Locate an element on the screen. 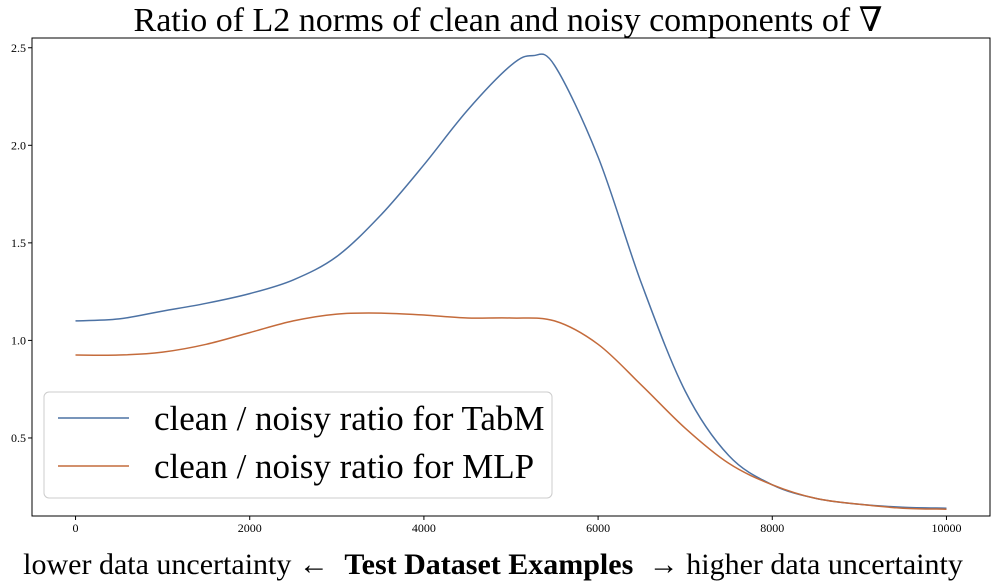 The image size is (997, 585). legend-box is located at coordinates (298, 445).